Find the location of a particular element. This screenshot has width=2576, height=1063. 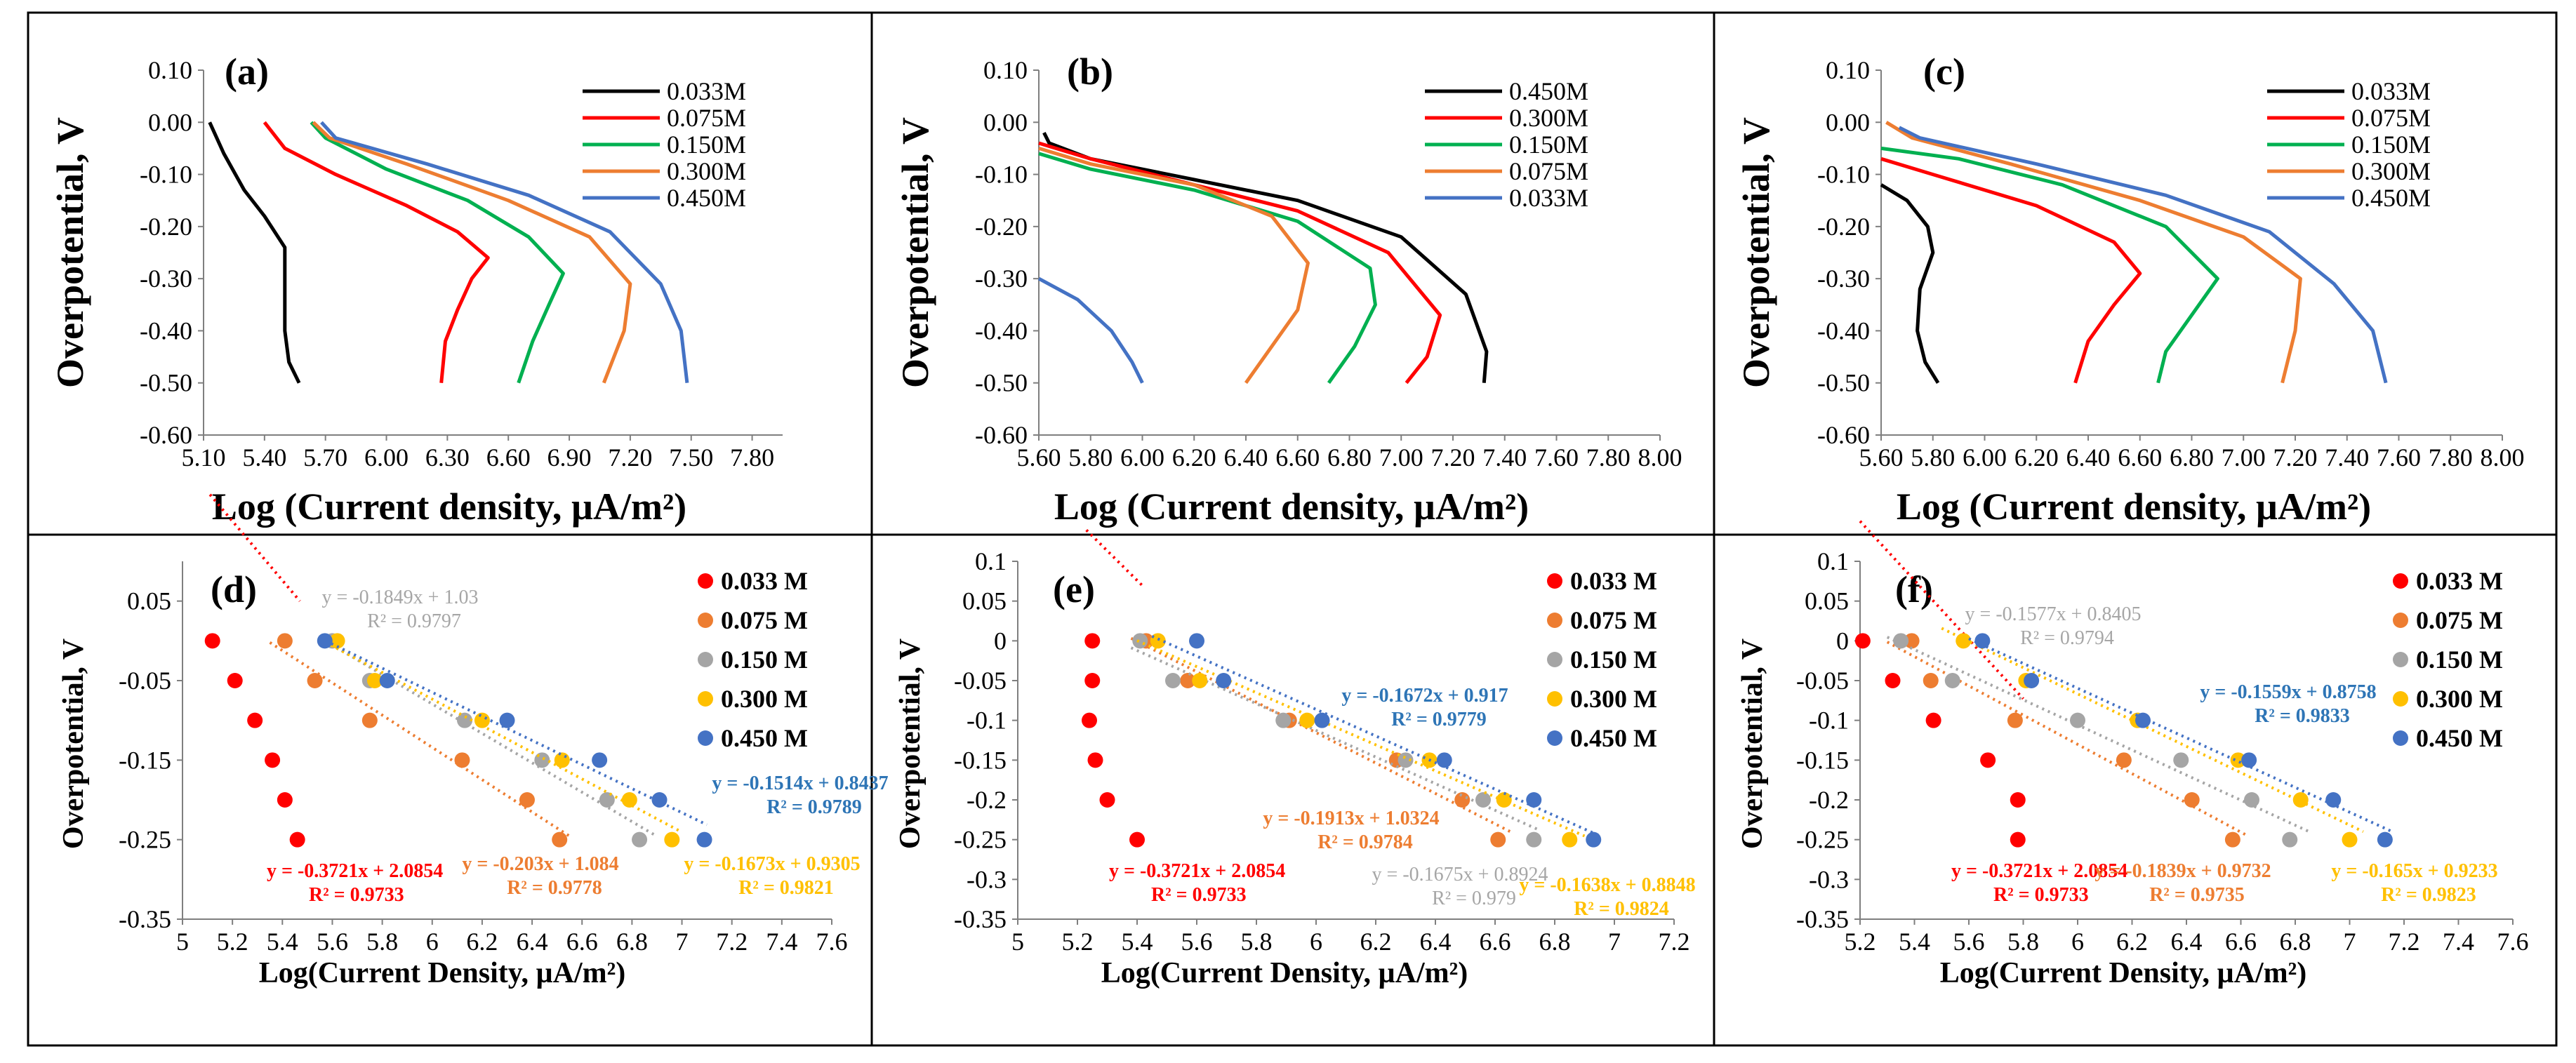

y-tick-label: -0.3 is located at coordinates (1829, 879).